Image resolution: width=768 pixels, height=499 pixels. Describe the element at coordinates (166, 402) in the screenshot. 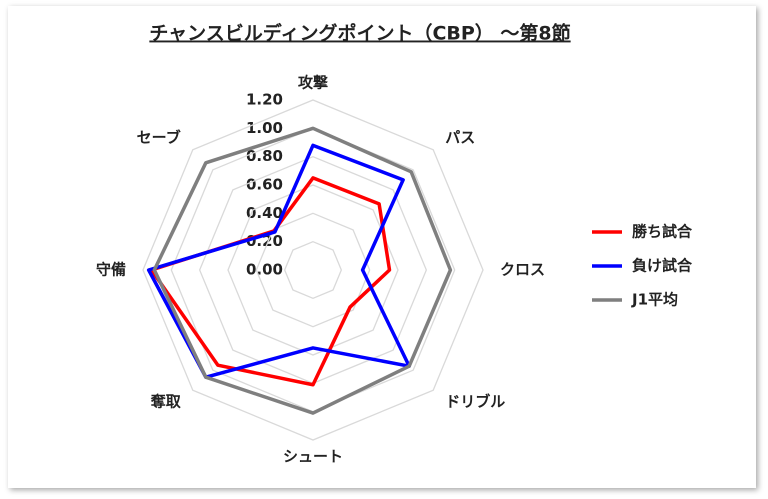

I see `axis-label: 奪取` at that location.